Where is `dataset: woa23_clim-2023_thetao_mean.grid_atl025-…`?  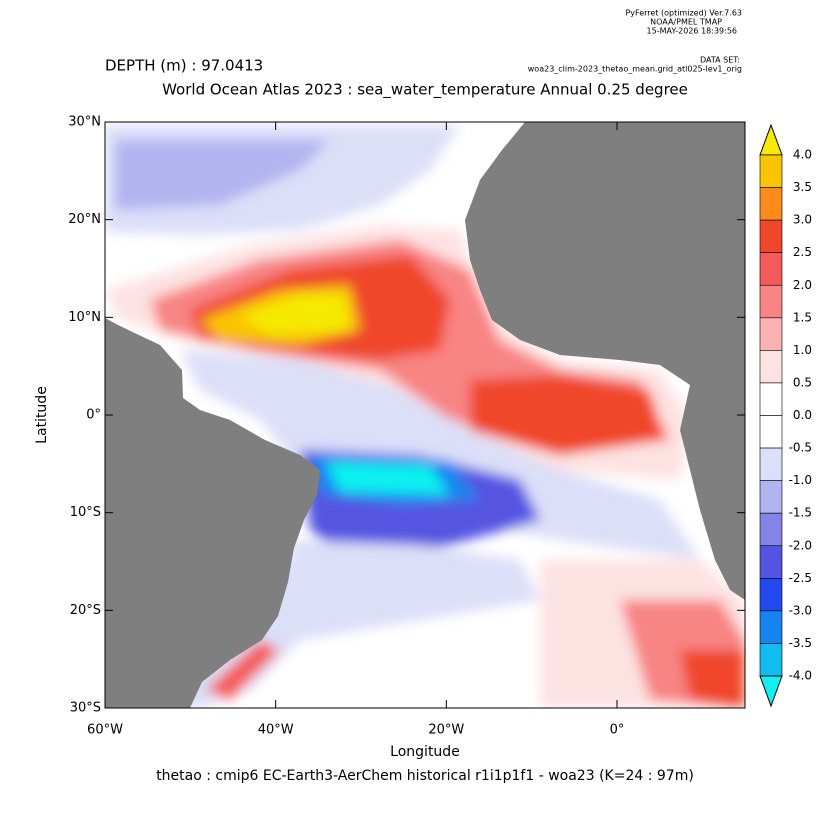 dataset: woa23_clim-2023_thetao_mean.grid_atl025-… is located at coordinates (635, 69).